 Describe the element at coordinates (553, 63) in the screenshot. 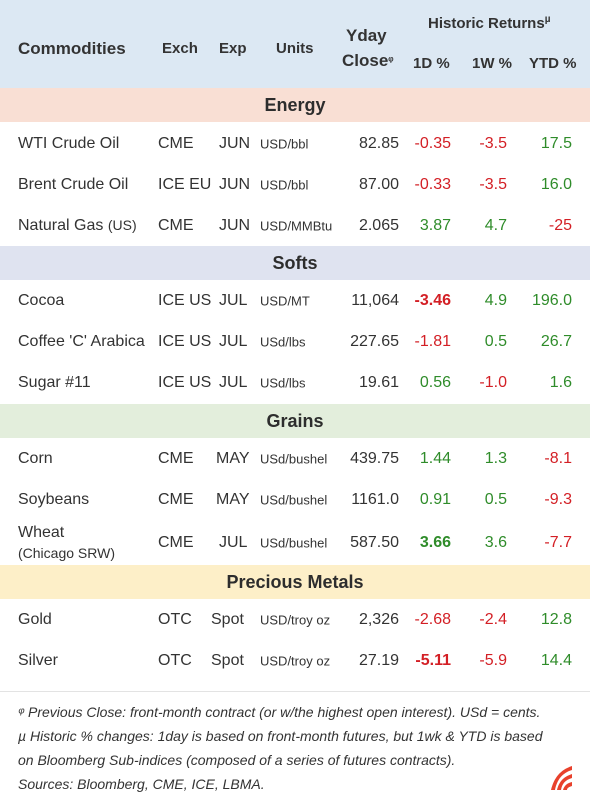

I see `header-ytd: YTD %` at that location.